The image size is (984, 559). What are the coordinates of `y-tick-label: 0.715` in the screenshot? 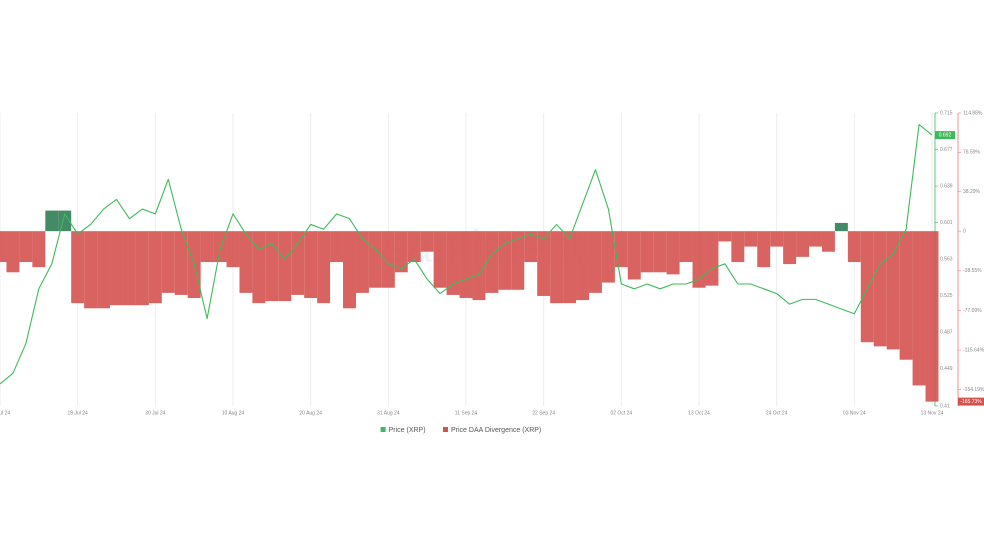 It's located at (946, 113).